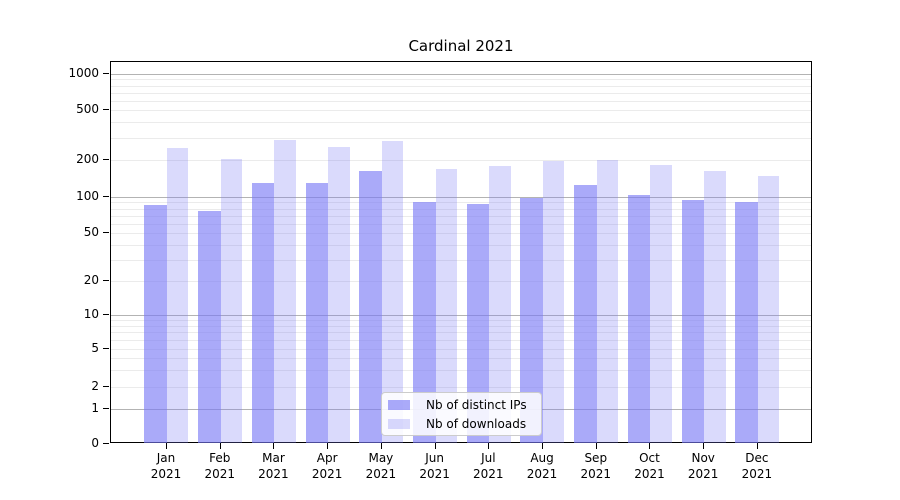 The width and height of the screenshot is (900, 500). Describe the element at coordinates (461, 414) in the screenshot. I see `legend: Nb of distinct IPs Nb of downloads` at that location.